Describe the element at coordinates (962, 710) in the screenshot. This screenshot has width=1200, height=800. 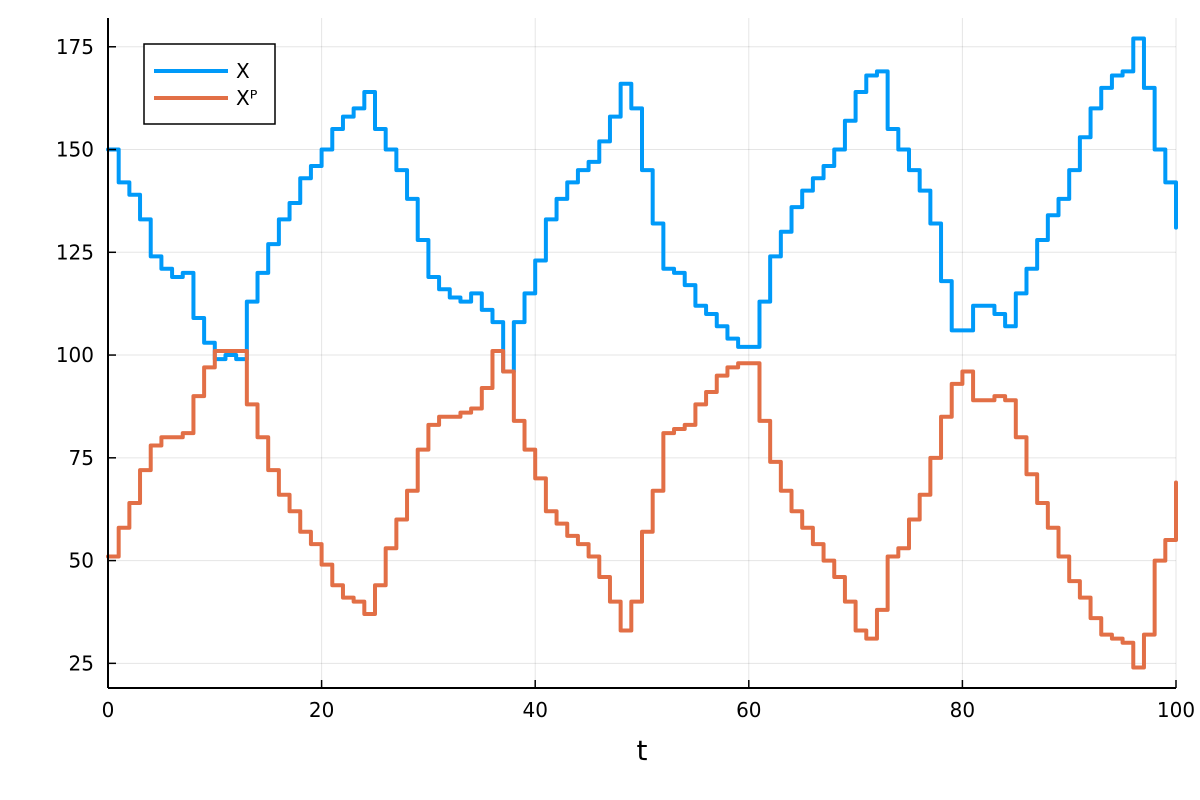
I see `x-tick-label: 80` at that location.